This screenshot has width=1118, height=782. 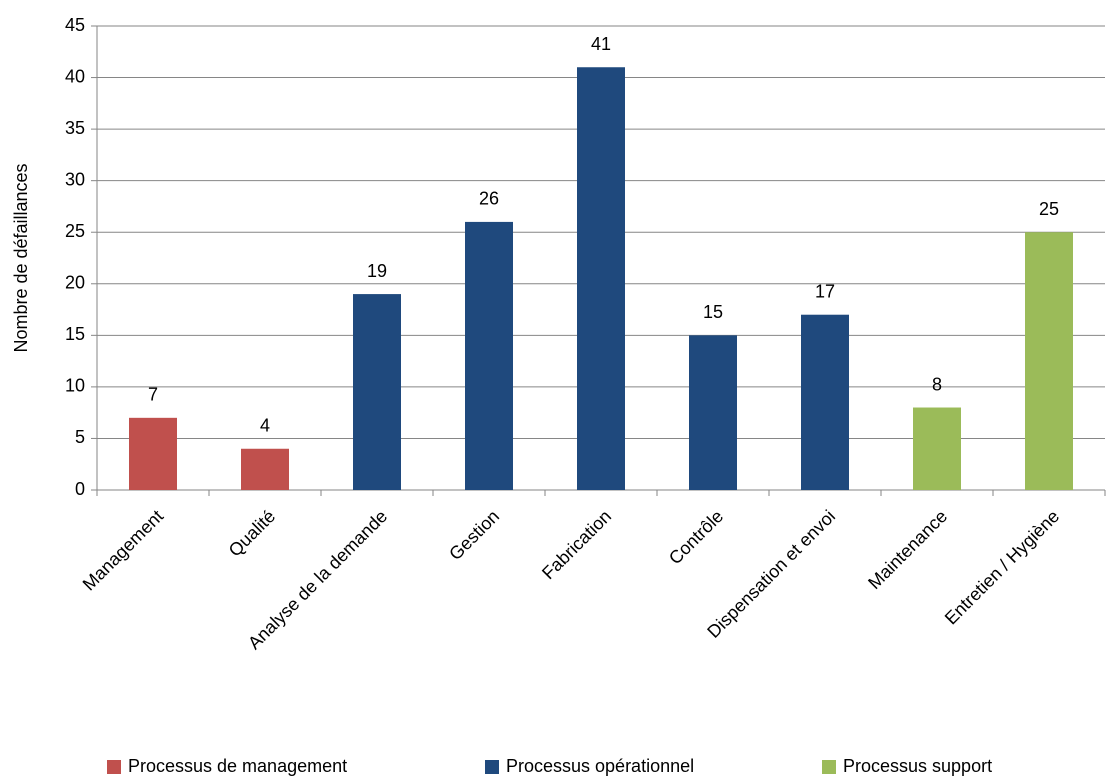 I want to click on y-tick-label: 10, so click(x=75, y=386).